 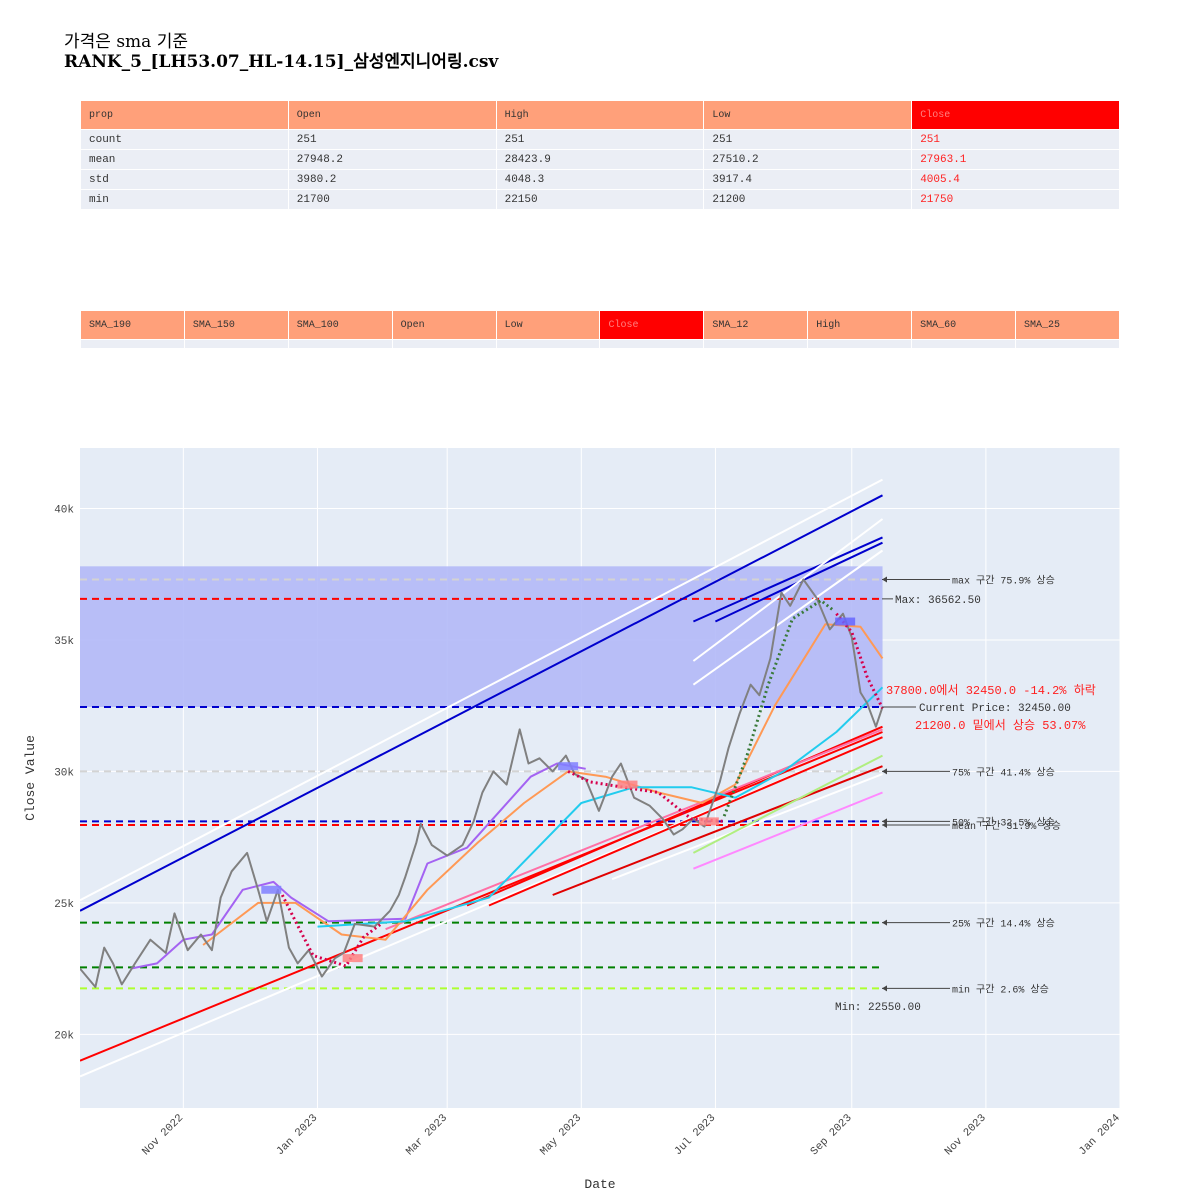 I want to click on table-cell: 21700, so click(x=392, y=199).